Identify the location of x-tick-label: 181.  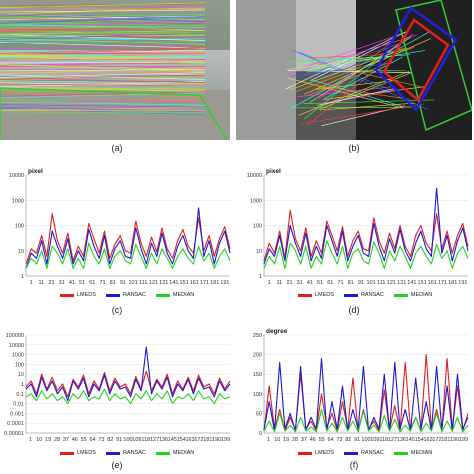
(445, 440).